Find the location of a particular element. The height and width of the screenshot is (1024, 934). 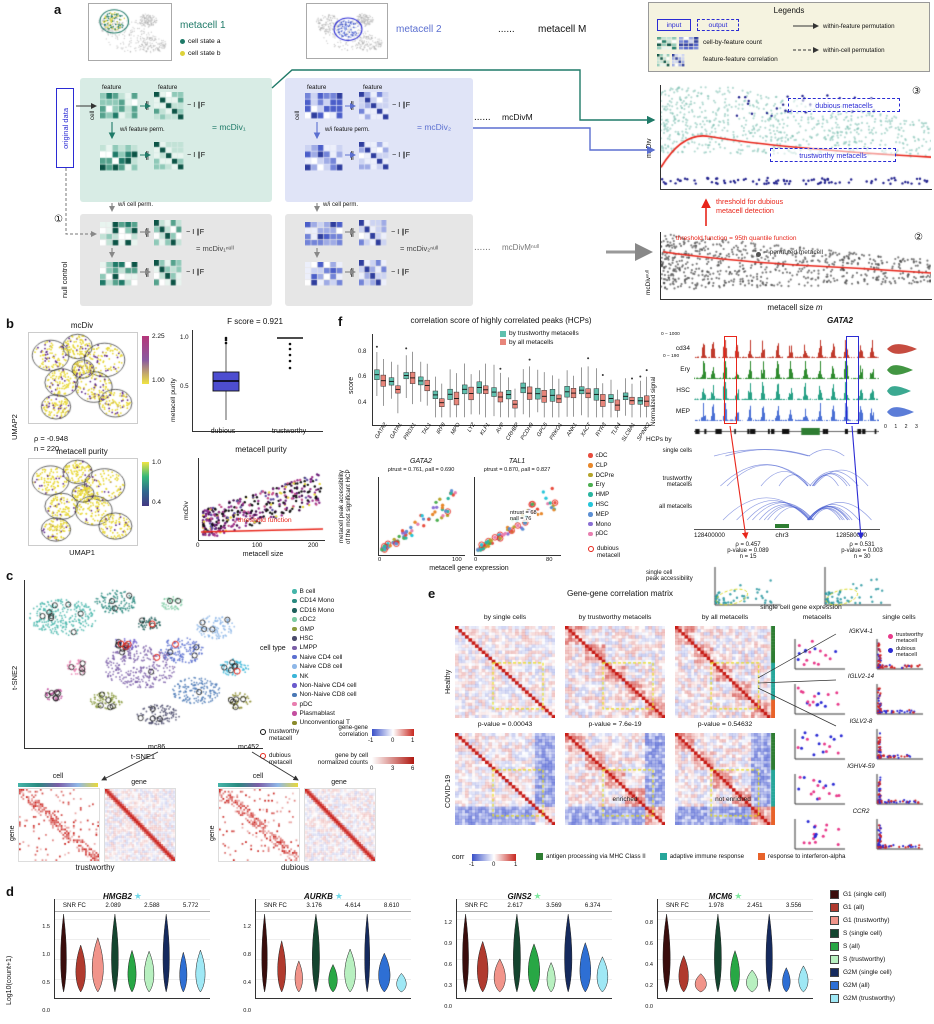

eq-mcdiv1: = mcDiv₁ is located at coordinates (229, 127).